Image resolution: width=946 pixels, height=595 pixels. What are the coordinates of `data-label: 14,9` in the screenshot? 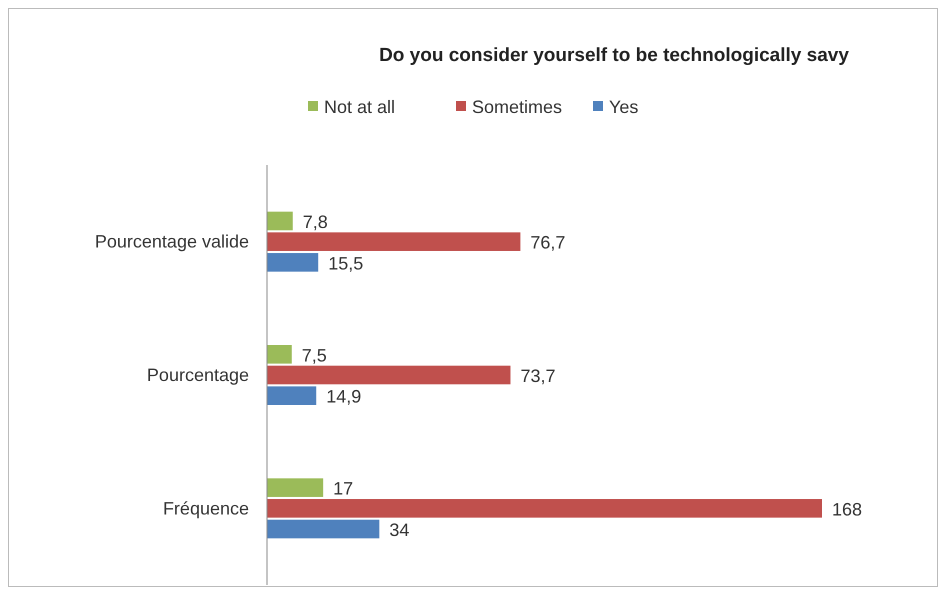 It's located at (344, 396).